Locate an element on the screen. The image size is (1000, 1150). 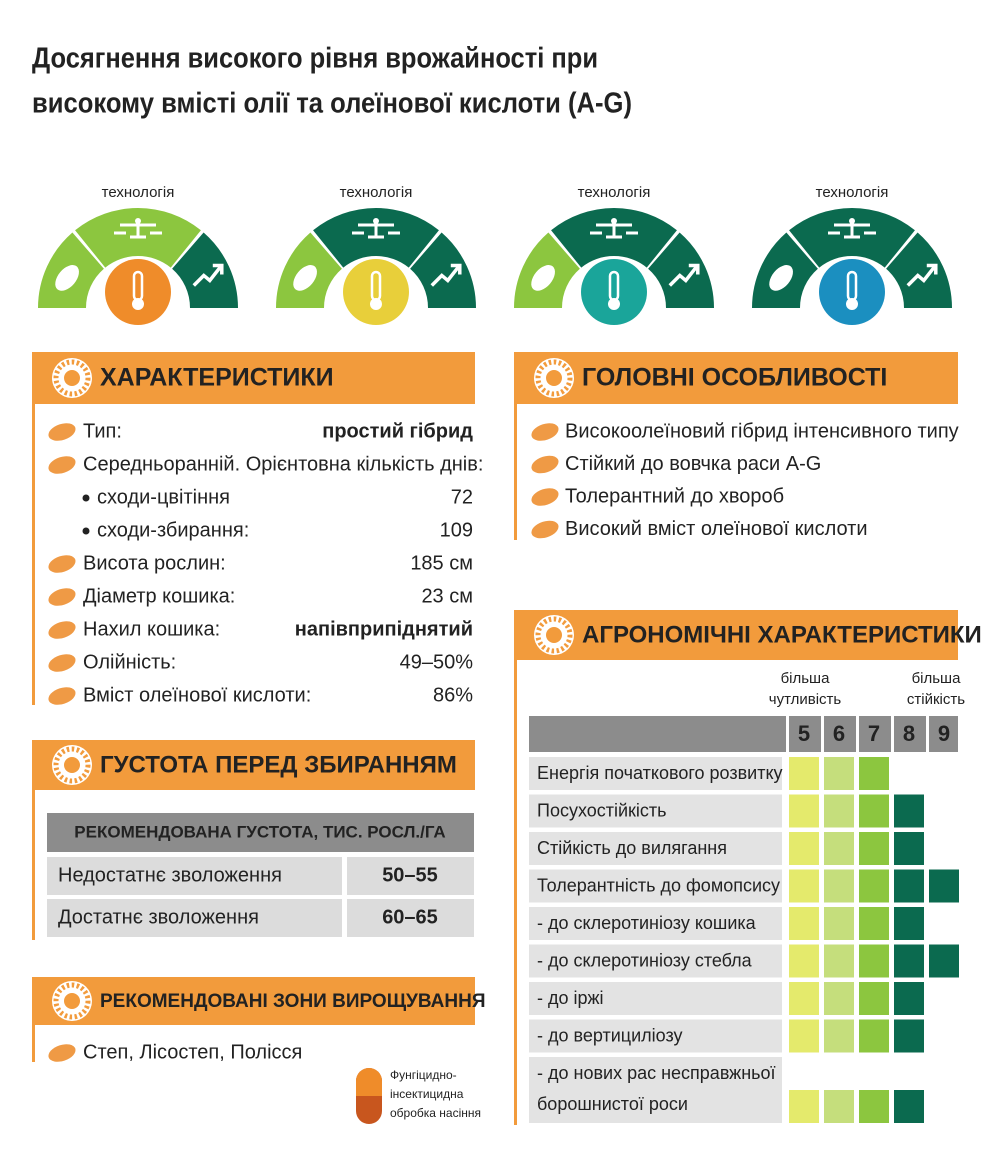
item-label: Вміст олеїнової кислоти: is located at coordinates (197, 695).